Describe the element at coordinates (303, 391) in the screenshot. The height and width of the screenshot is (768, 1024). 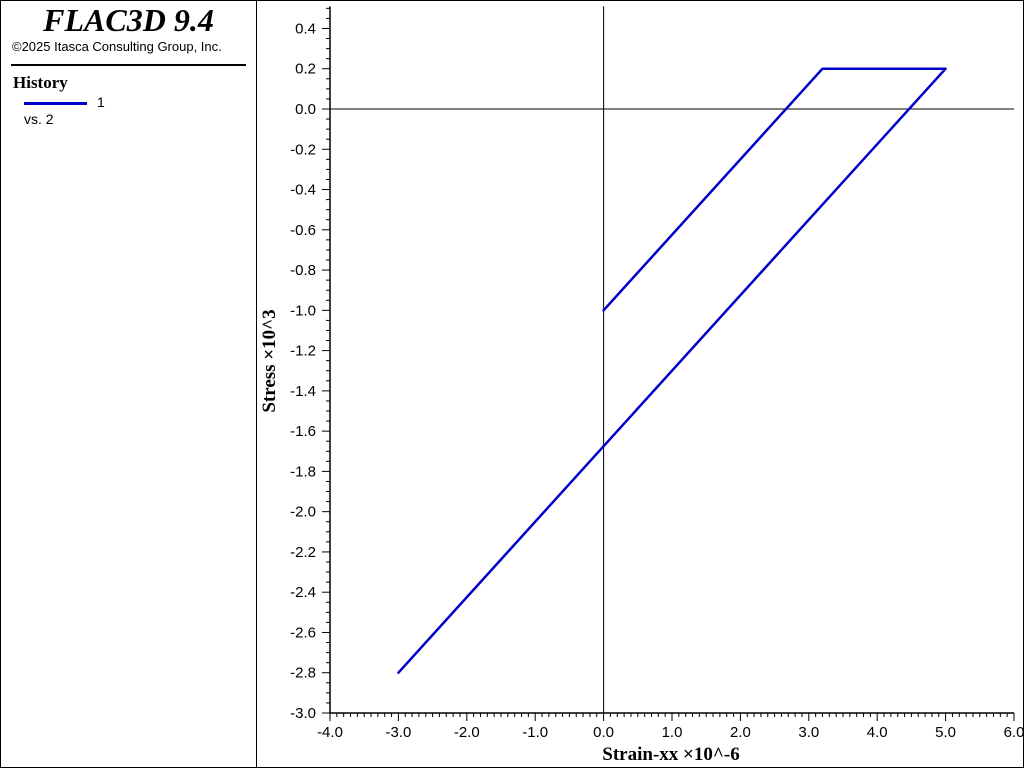
I see `y-tick-label: -1.4` at that location.